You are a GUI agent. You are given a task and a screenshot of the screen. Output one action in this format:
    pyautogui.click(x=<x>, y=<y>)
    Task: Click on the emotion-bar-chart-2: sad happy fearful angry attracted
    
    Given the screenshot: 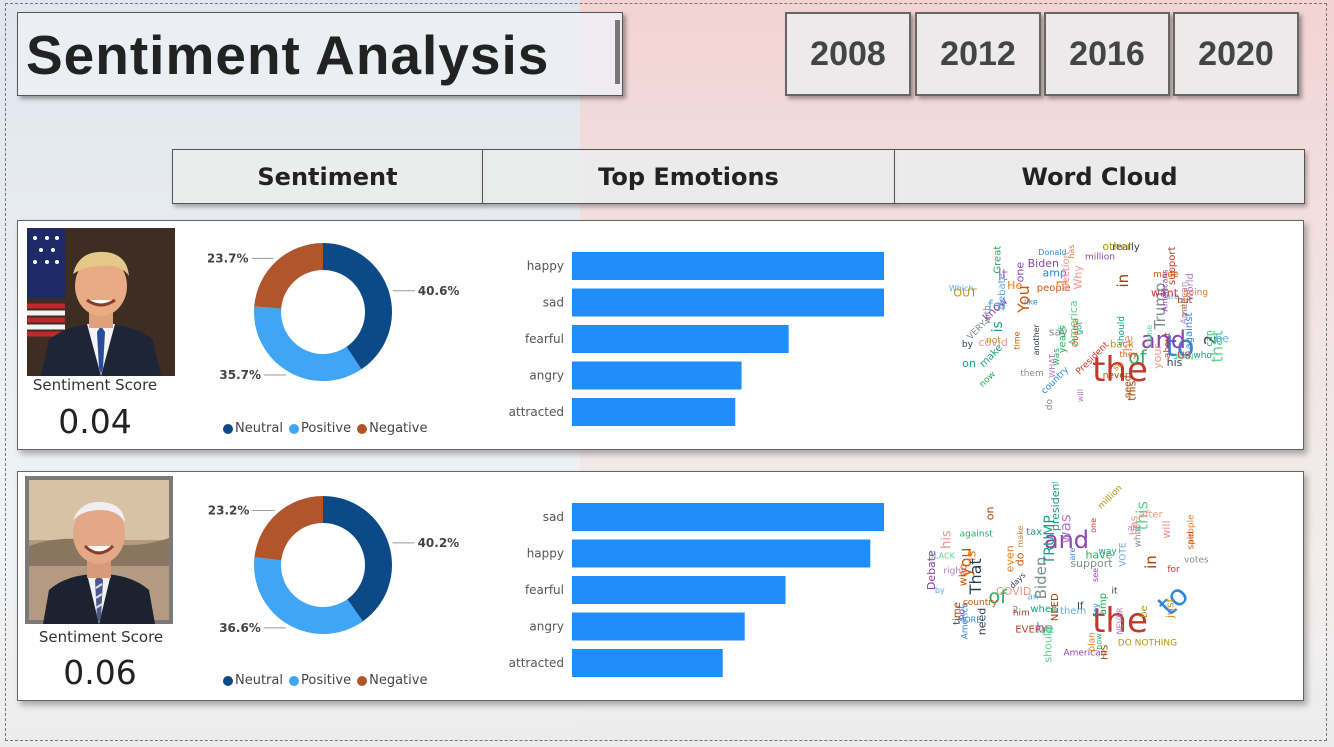 What is the action you would take?
    pyautogui.click(x=696, y=590)
    